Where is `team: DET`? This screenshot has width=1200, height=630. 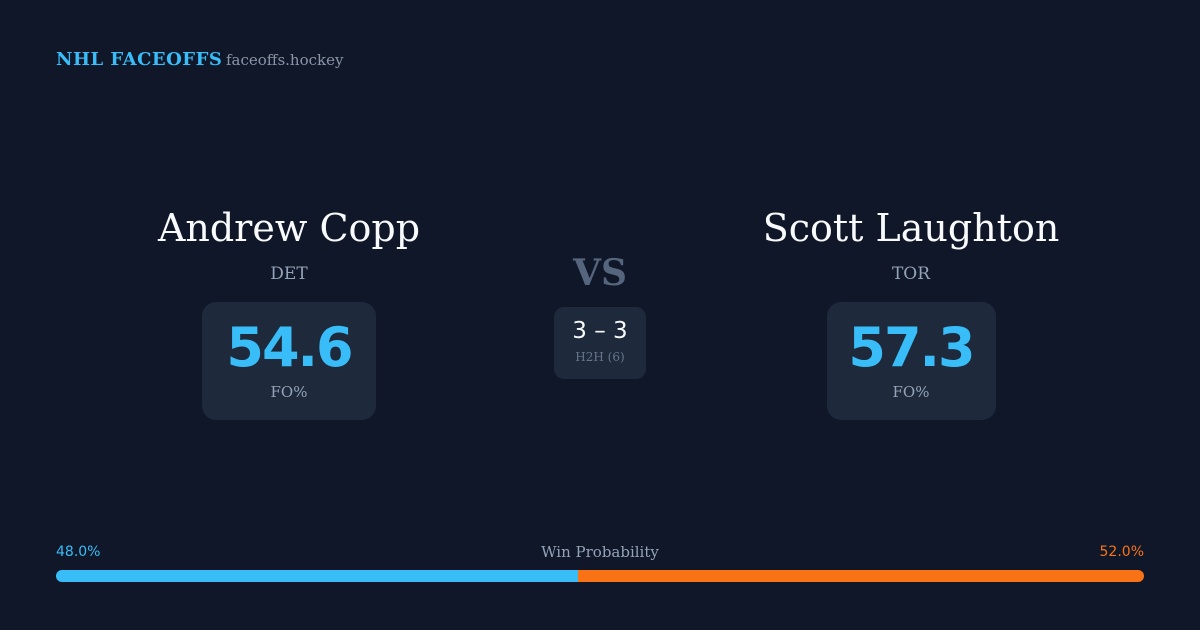 team: DET is located at coordinates (289, 274).